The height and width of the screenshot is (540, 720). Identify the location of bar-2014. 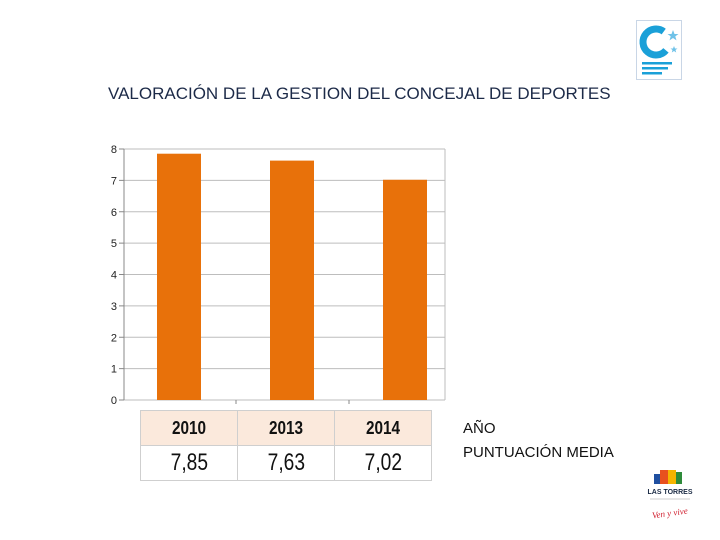
(405, 289).